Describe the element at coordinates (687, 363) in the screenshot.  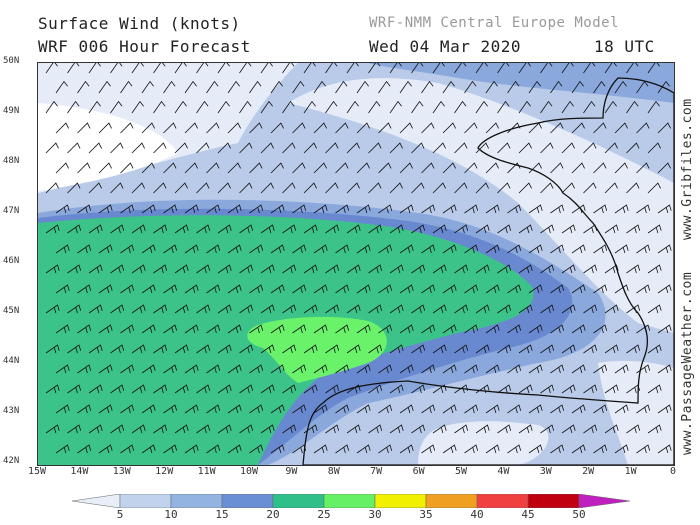
I see `passageweather-url: www.PassageWeather.com` at that location.